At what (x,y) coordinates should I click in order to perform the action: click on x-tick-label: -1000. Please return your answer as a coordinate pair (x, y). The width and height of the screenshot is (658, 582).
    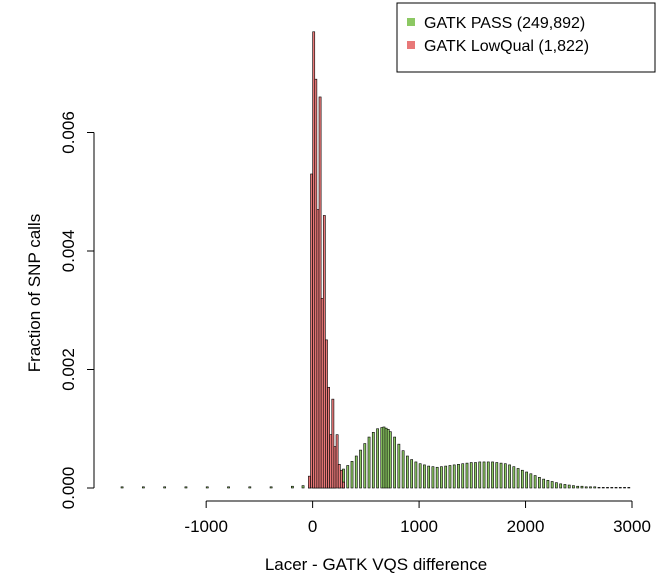
    Looking at the image, I should click on (205, 526).